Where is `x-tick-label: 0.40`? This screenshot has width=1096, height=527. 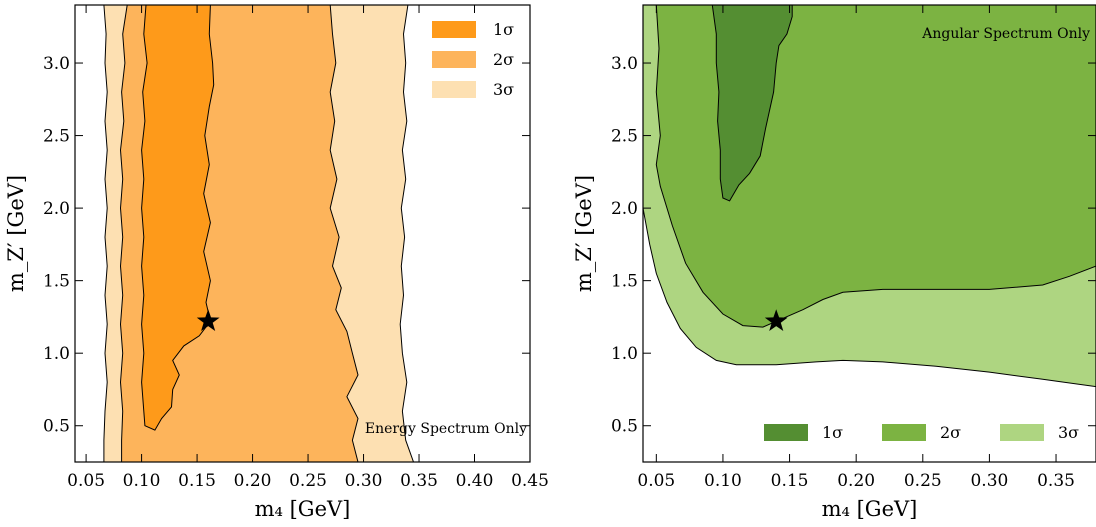 x-tick-label: 0.40 is located at coordinates (475, 481).